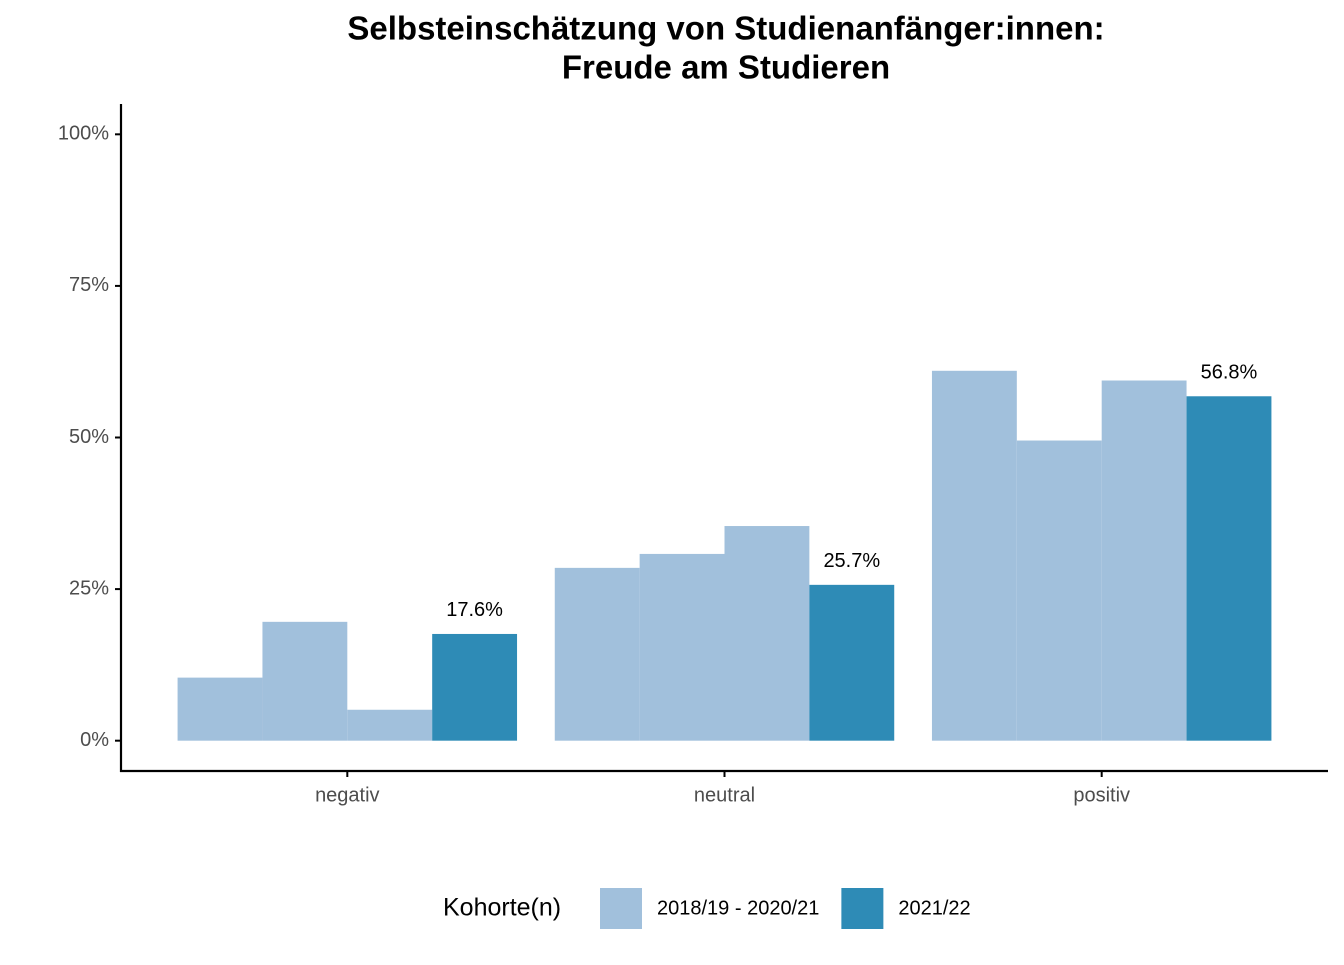 The width and height of the screenshot is (1344, 965). I want to click on value-label: 56.8%, so click(1229, 373).